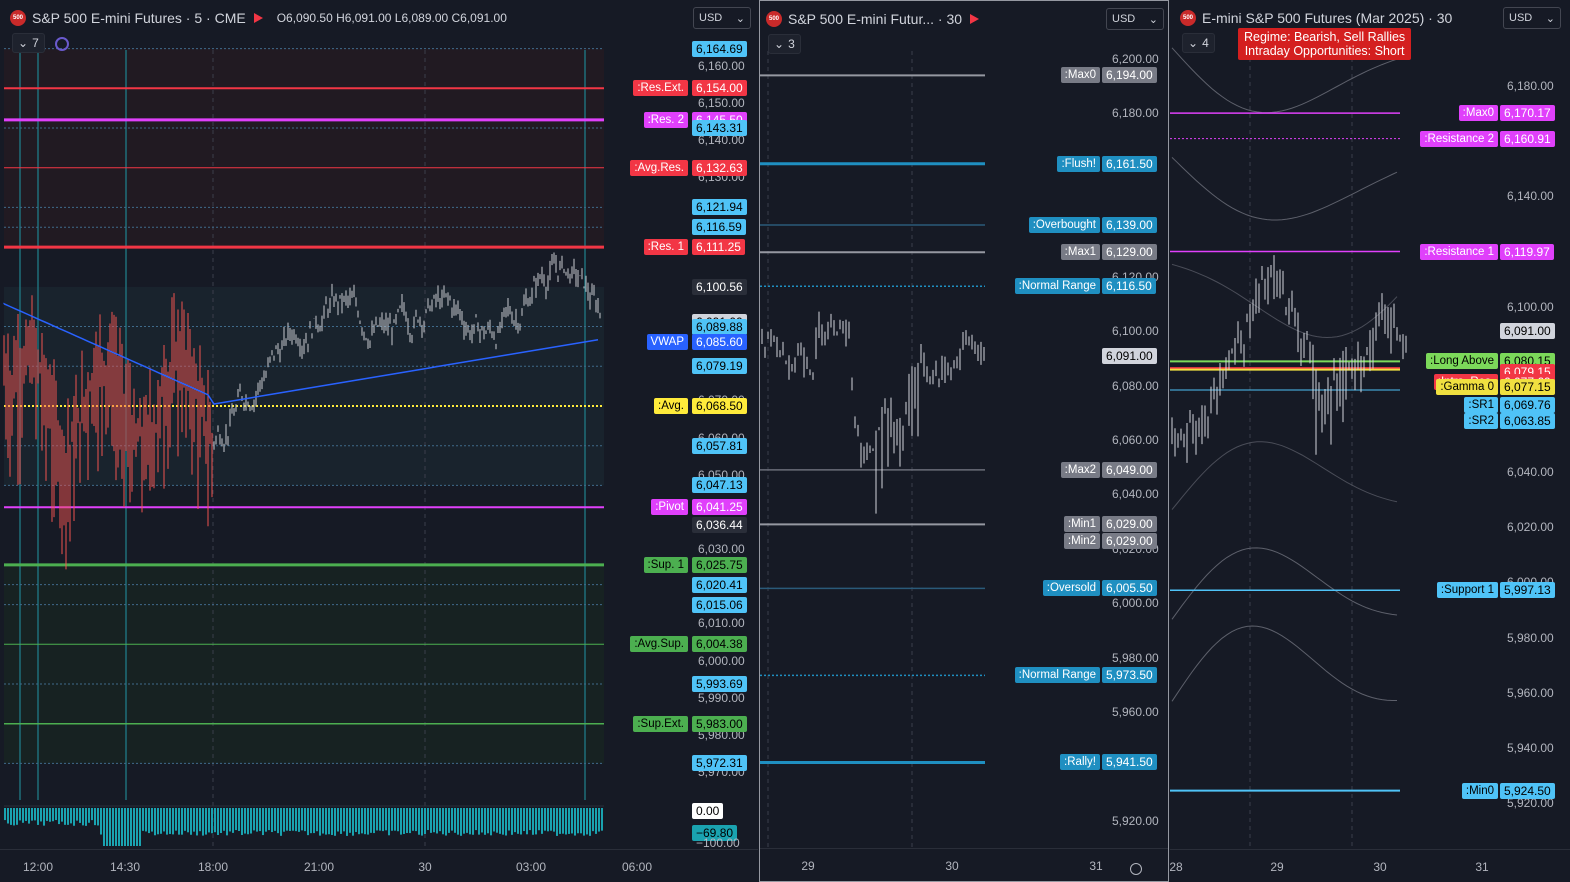  Describe the element at coordinates (659, 167) in the screenshot. I see `level-label: :Avg.Res.` at that location.